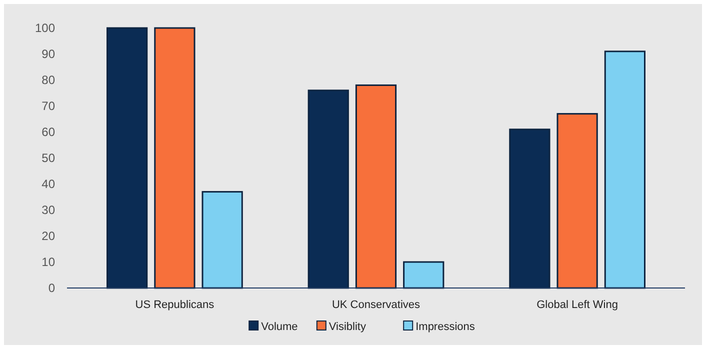 This screenshot has width=706, height=349. I want to click on legend-label: Visiblity, so click(347, 327).